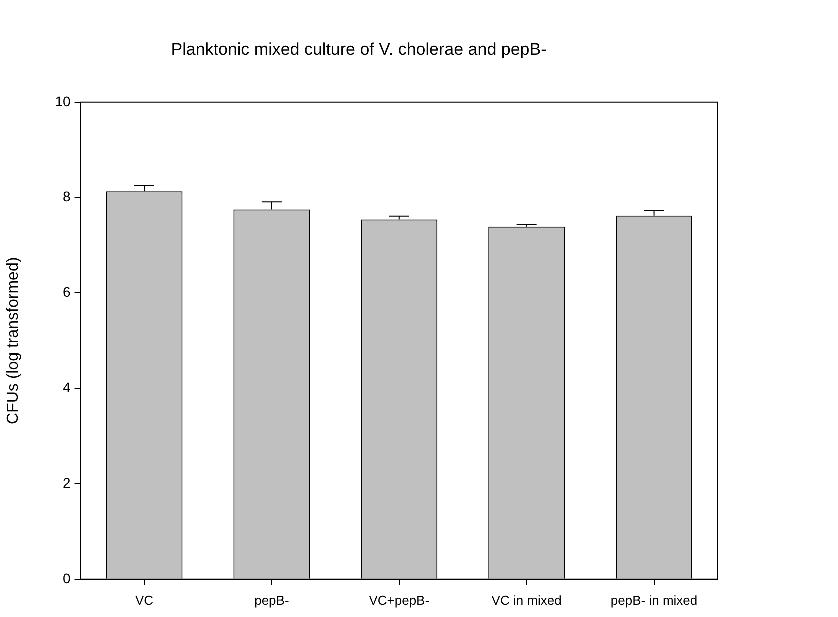 The image size is (838, 617). Describe the element at coordinates (66, 292) in the screenshot. I see `y-tick-label: 6` at that location.